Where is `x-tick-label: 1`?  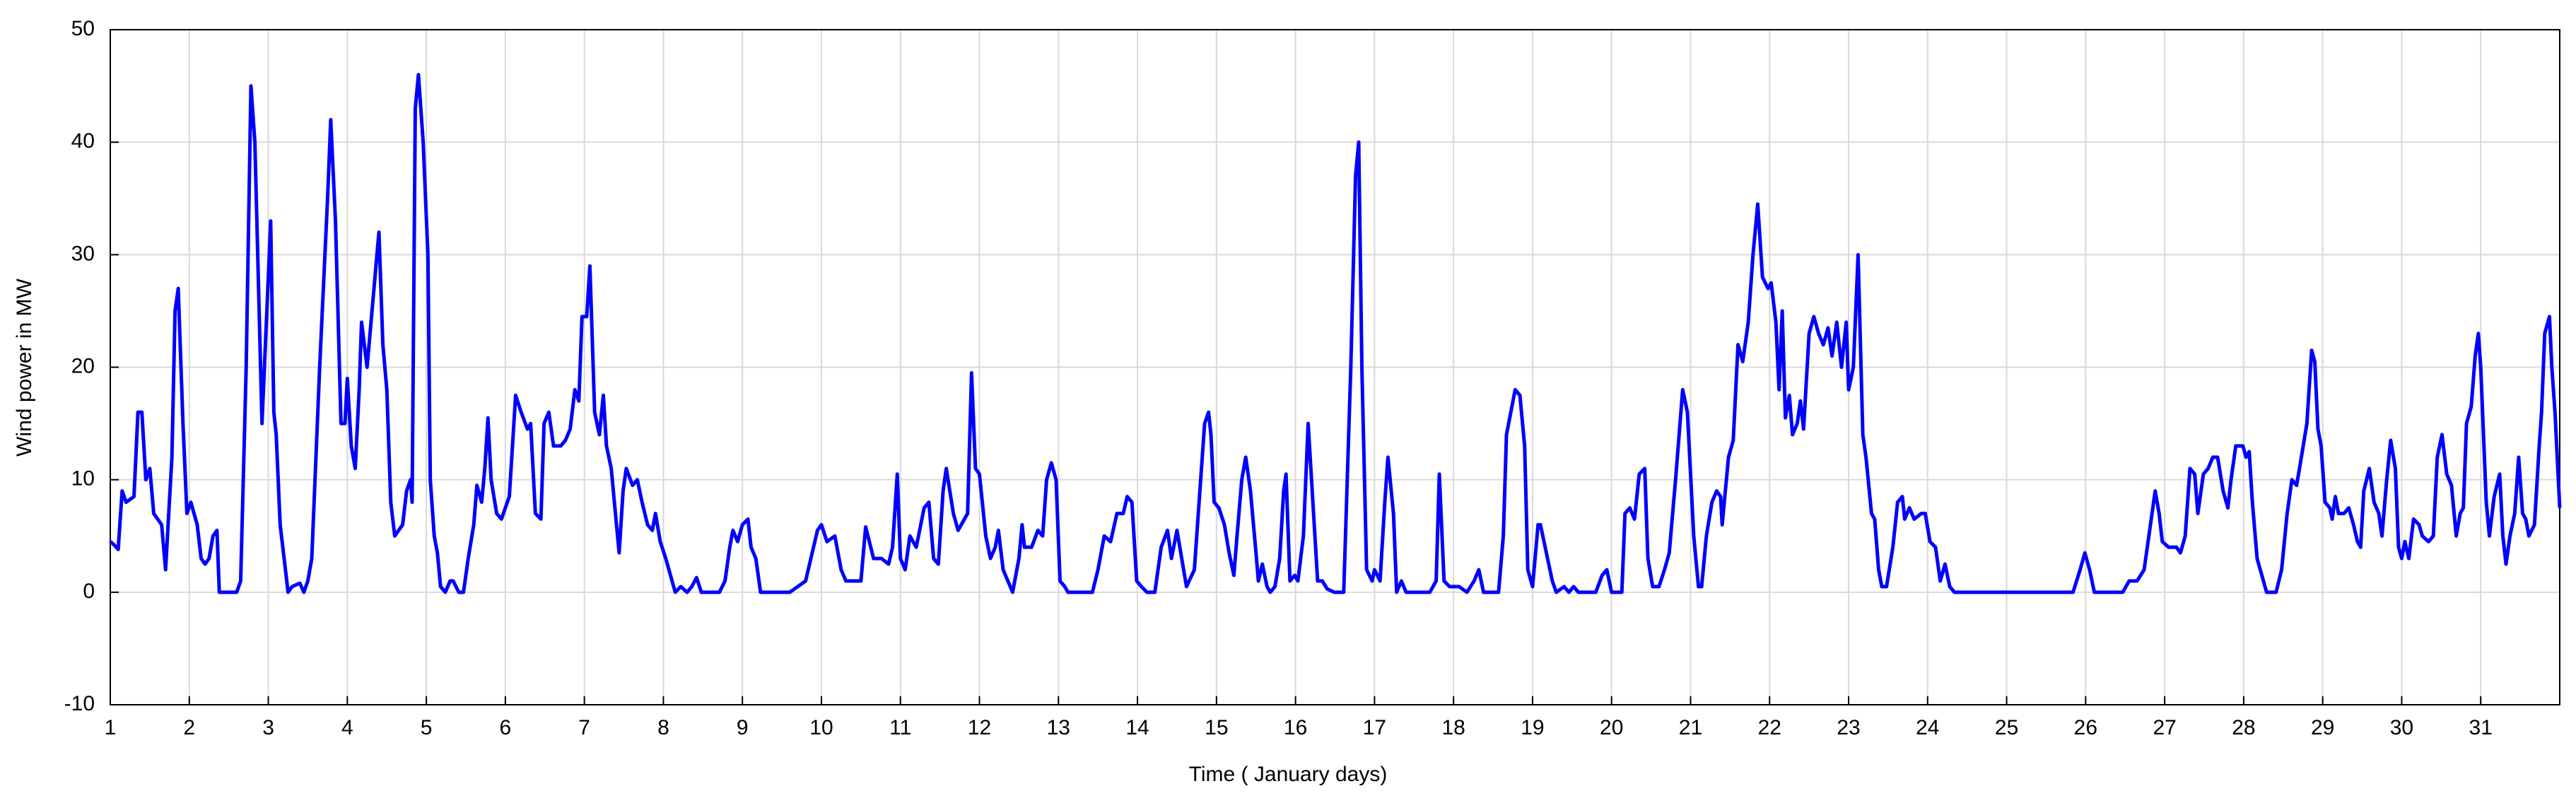 x-tick-label: 1 is located at coordinates (111, 728).